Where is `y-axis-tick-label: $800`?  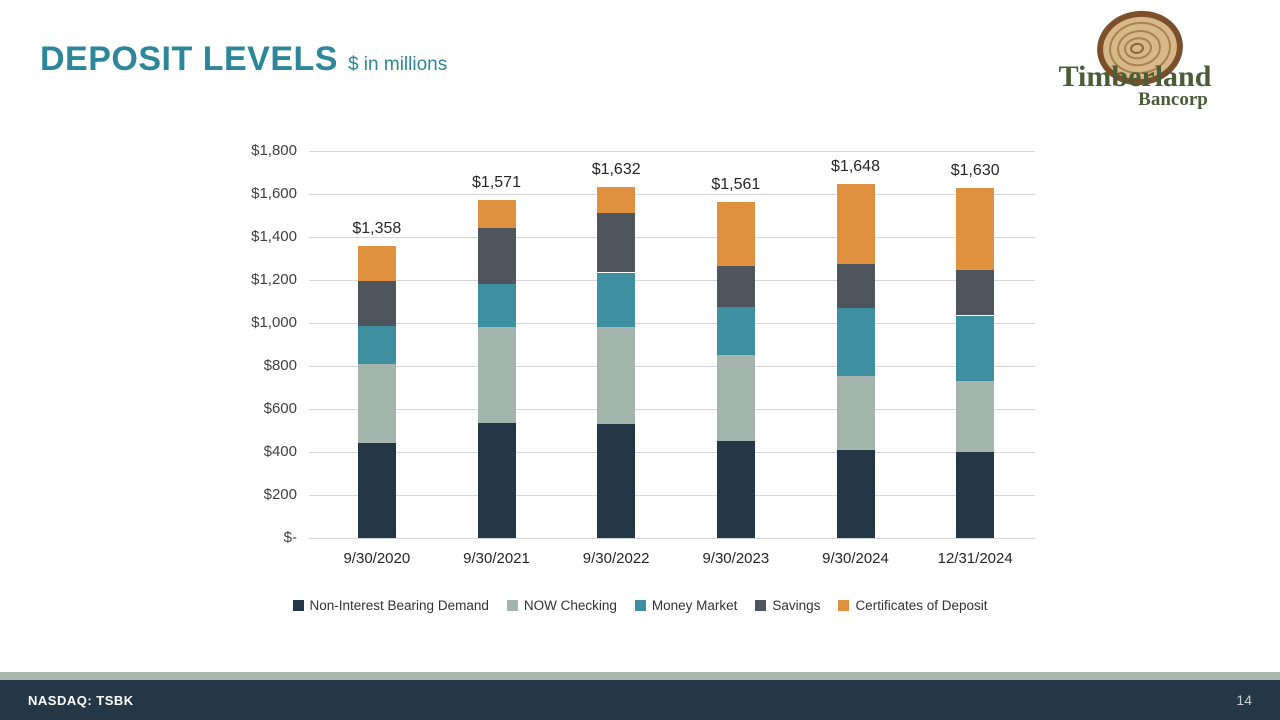
y-axis-tick-label: $800 is located at coordinates (280, 365).